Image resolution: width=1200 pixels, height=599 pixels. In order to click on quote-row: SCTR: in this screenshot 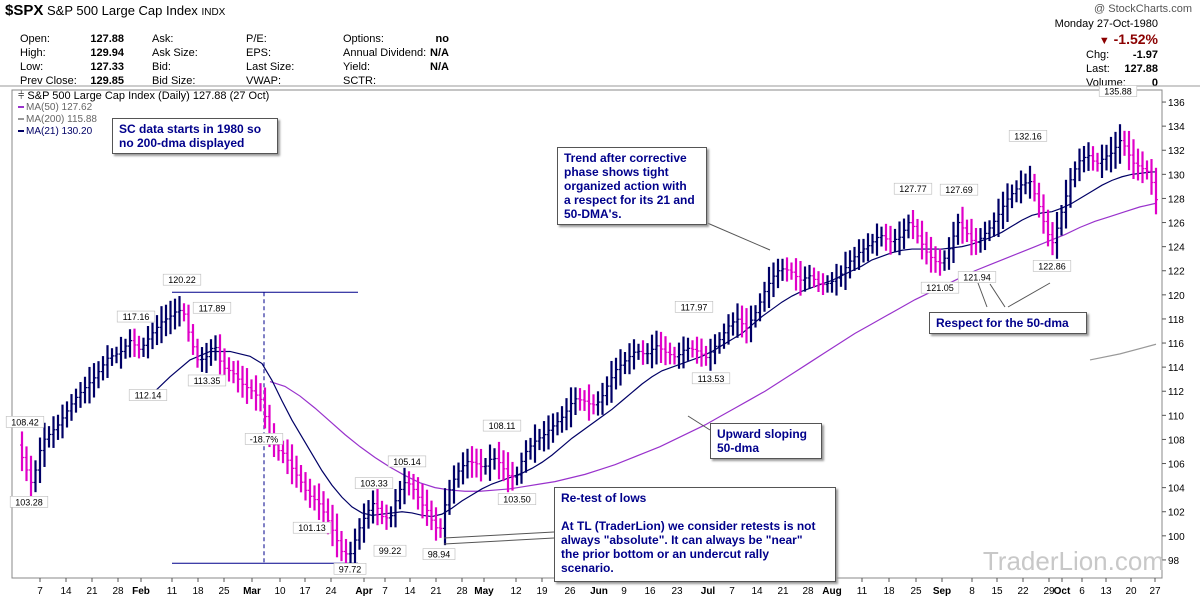, I will do `click(396, 81)`.